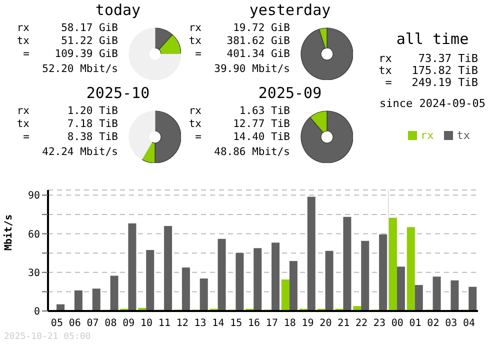 The height and width of the screenshot is (348, 500). Describe the element at coordinates (67, 28) in the screenshot. I see `text: rx 58.17 GiB` at that location.